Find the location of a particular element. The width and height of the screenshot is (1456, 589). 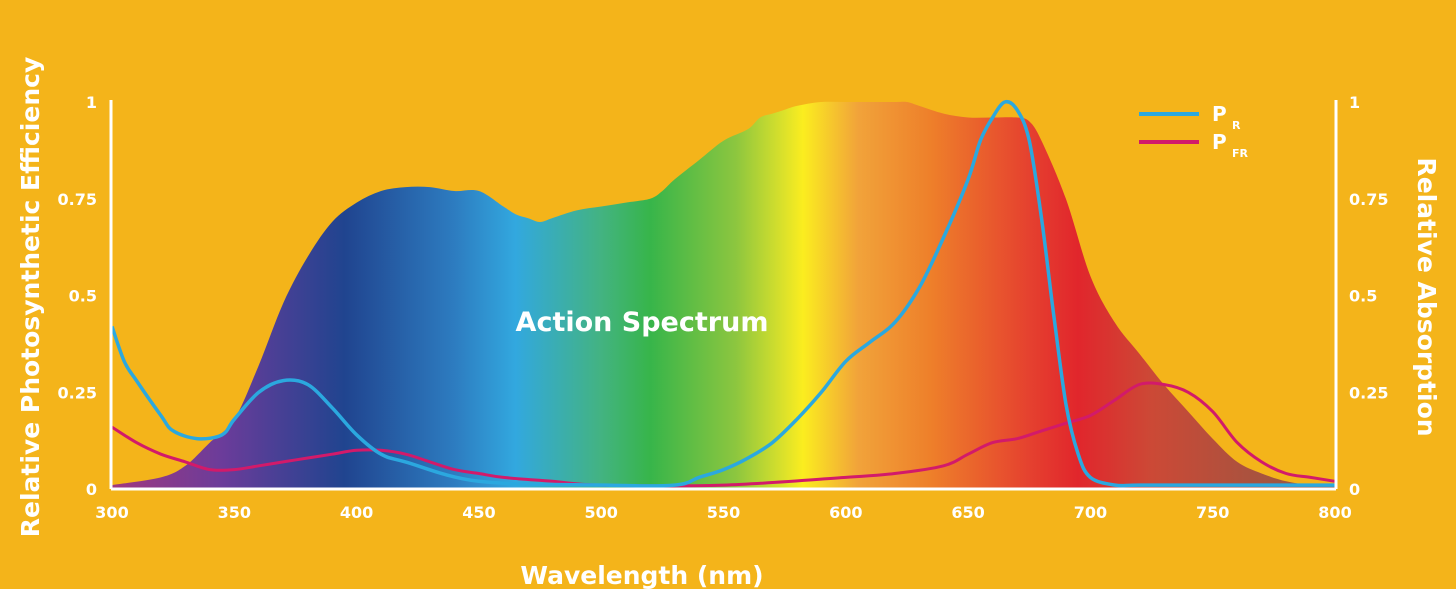

y-tick-label-left: 0.5 is located at coordinates (83, 296).